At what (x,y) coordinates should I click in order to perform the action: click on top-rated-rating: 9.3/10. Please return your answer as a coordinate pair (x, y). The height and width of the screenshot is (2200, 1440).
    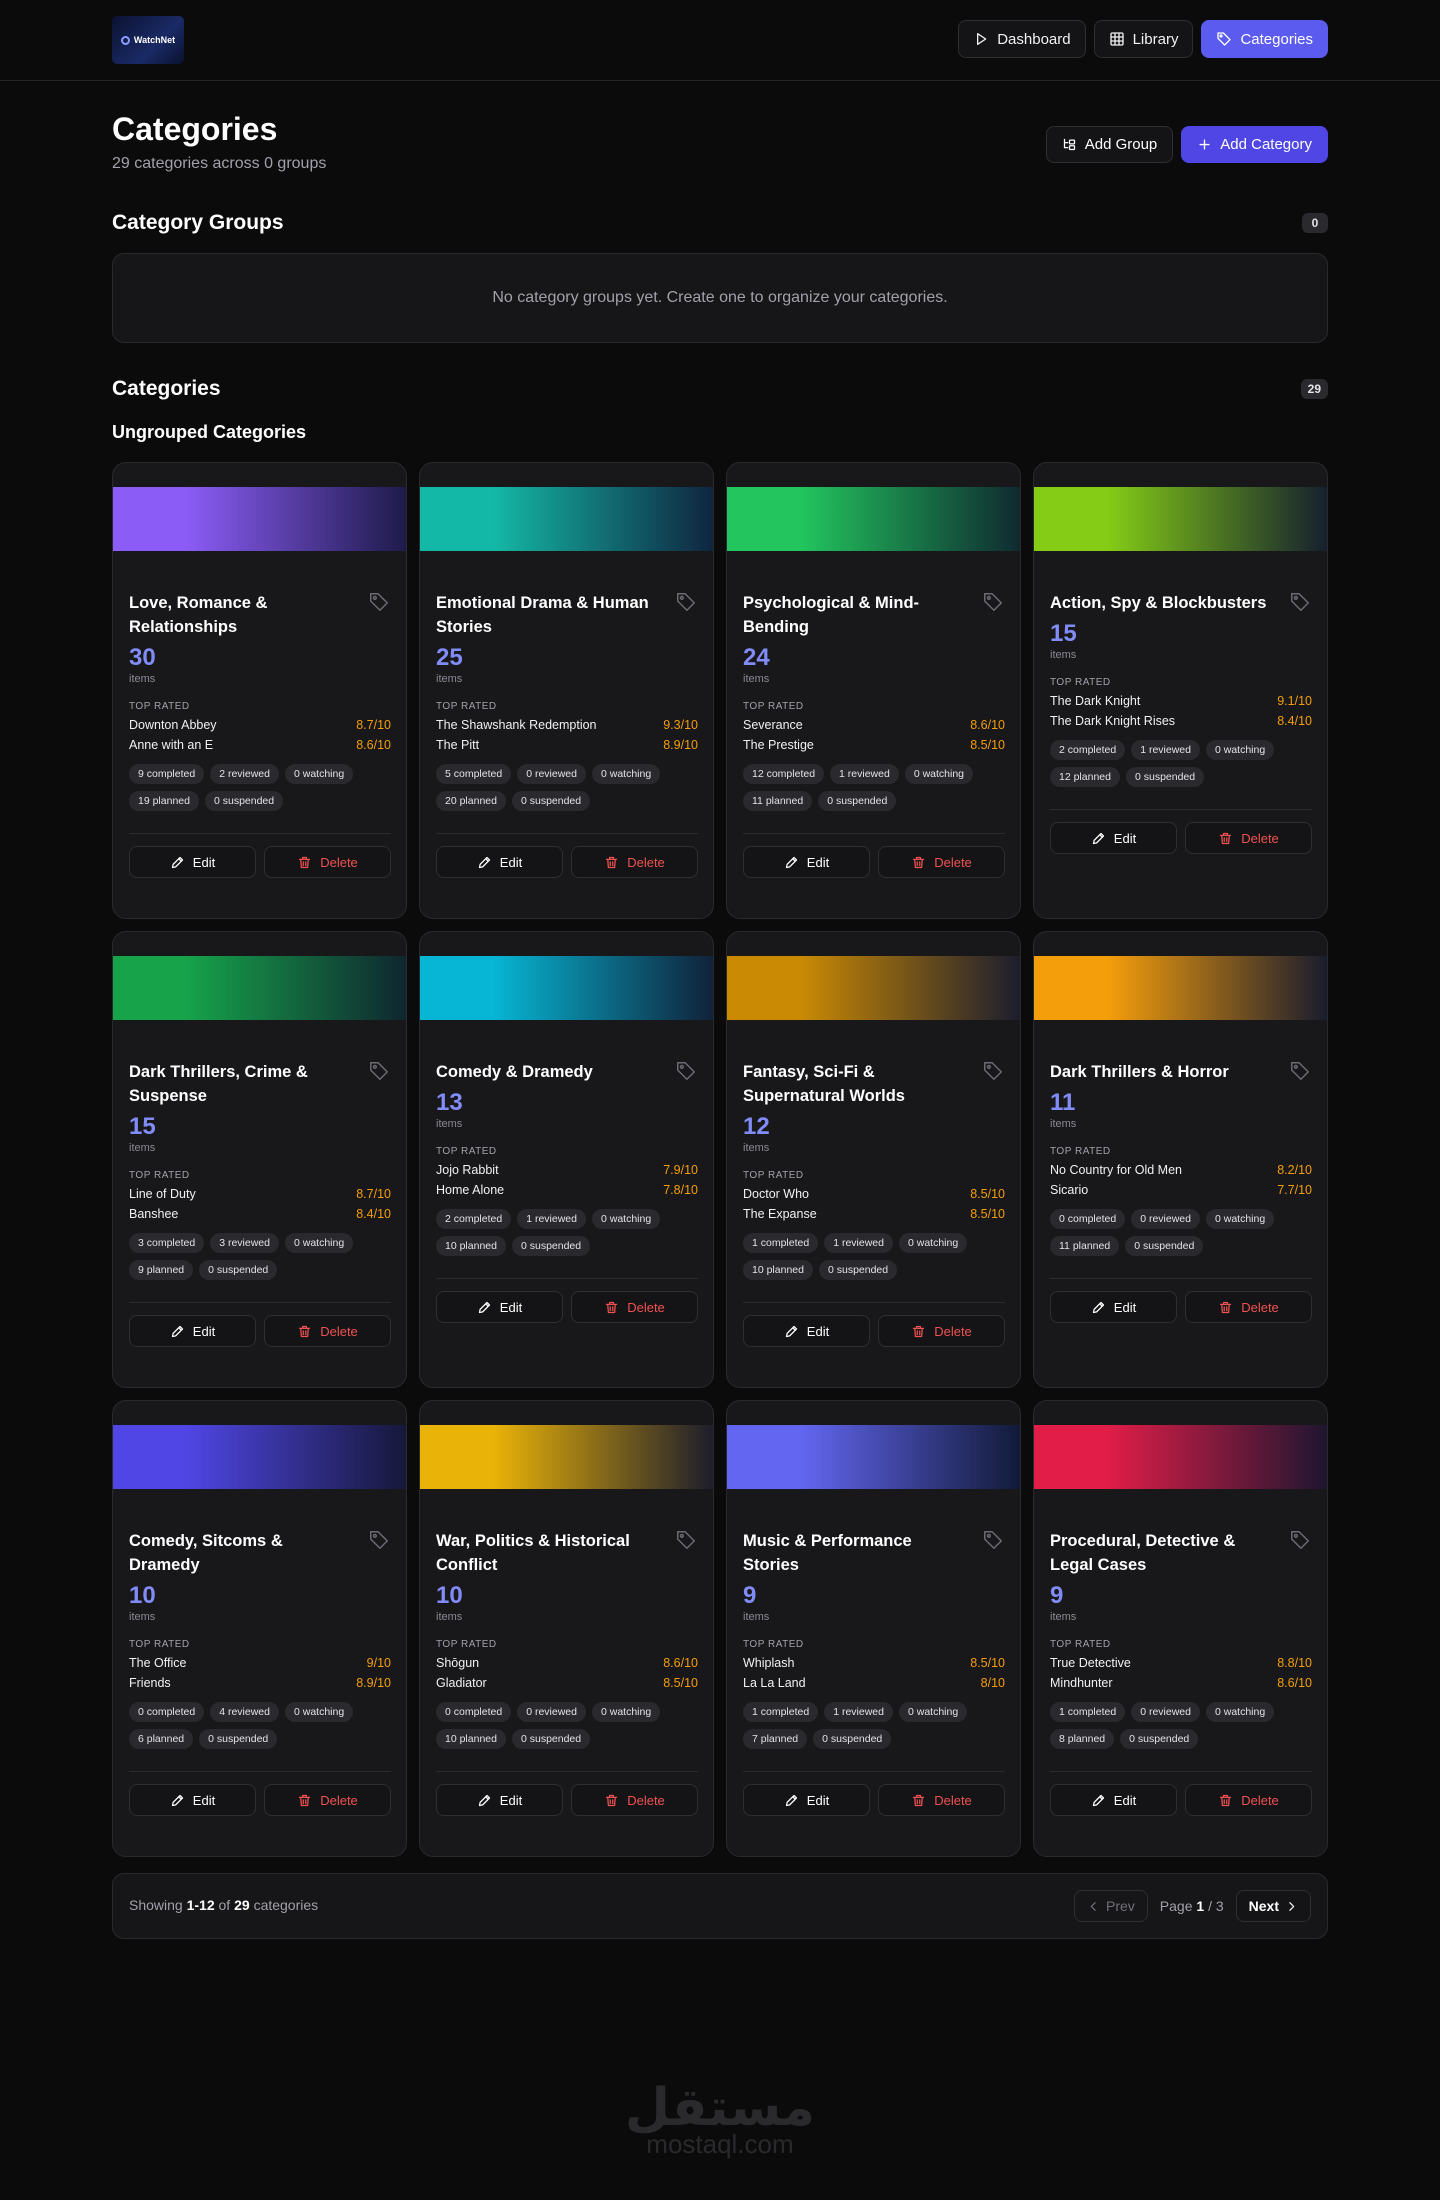
    Looking at the image, I should click on (680, 725).